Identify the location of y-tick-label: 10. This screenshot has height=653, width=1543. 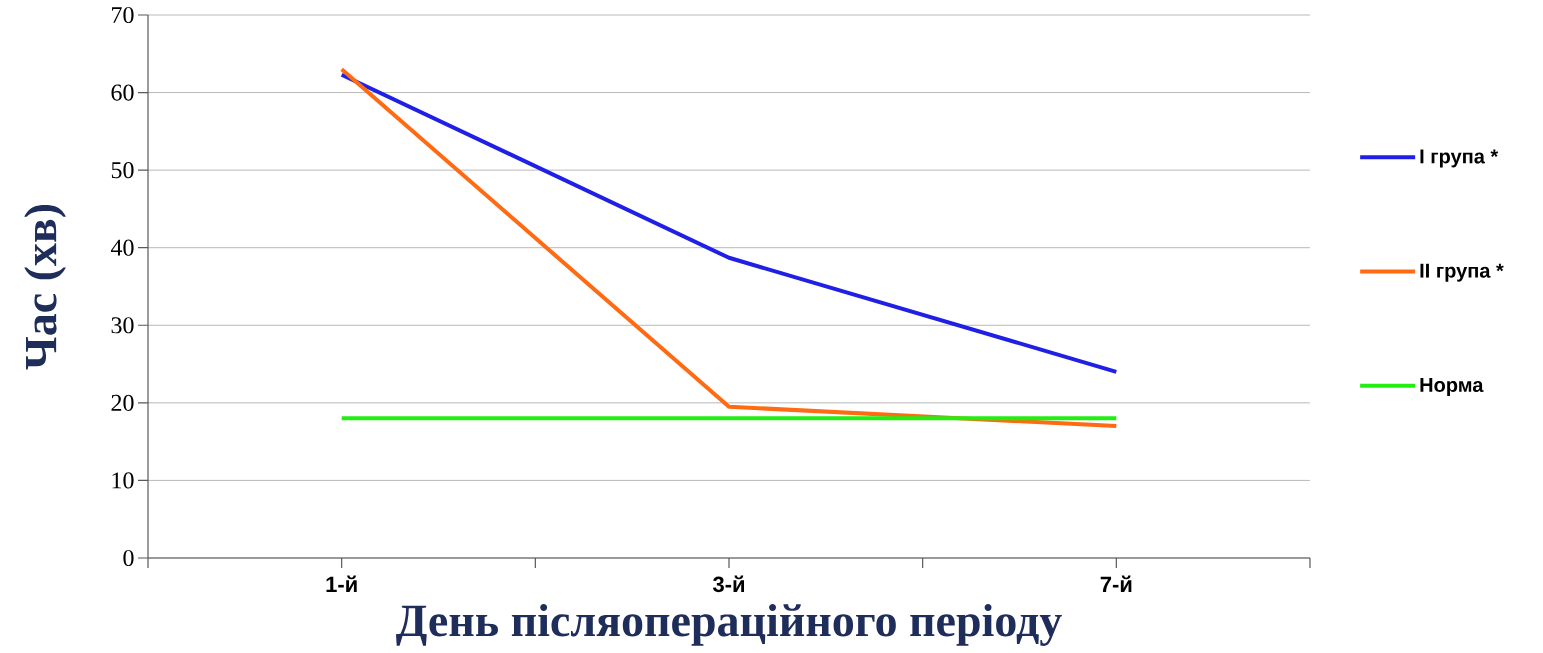
(123, 480).